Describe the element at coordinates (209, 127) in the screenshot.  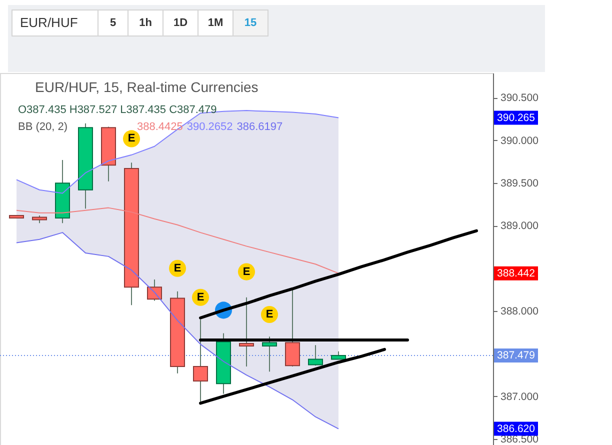
I see `series-label: 390.2652` at that location.